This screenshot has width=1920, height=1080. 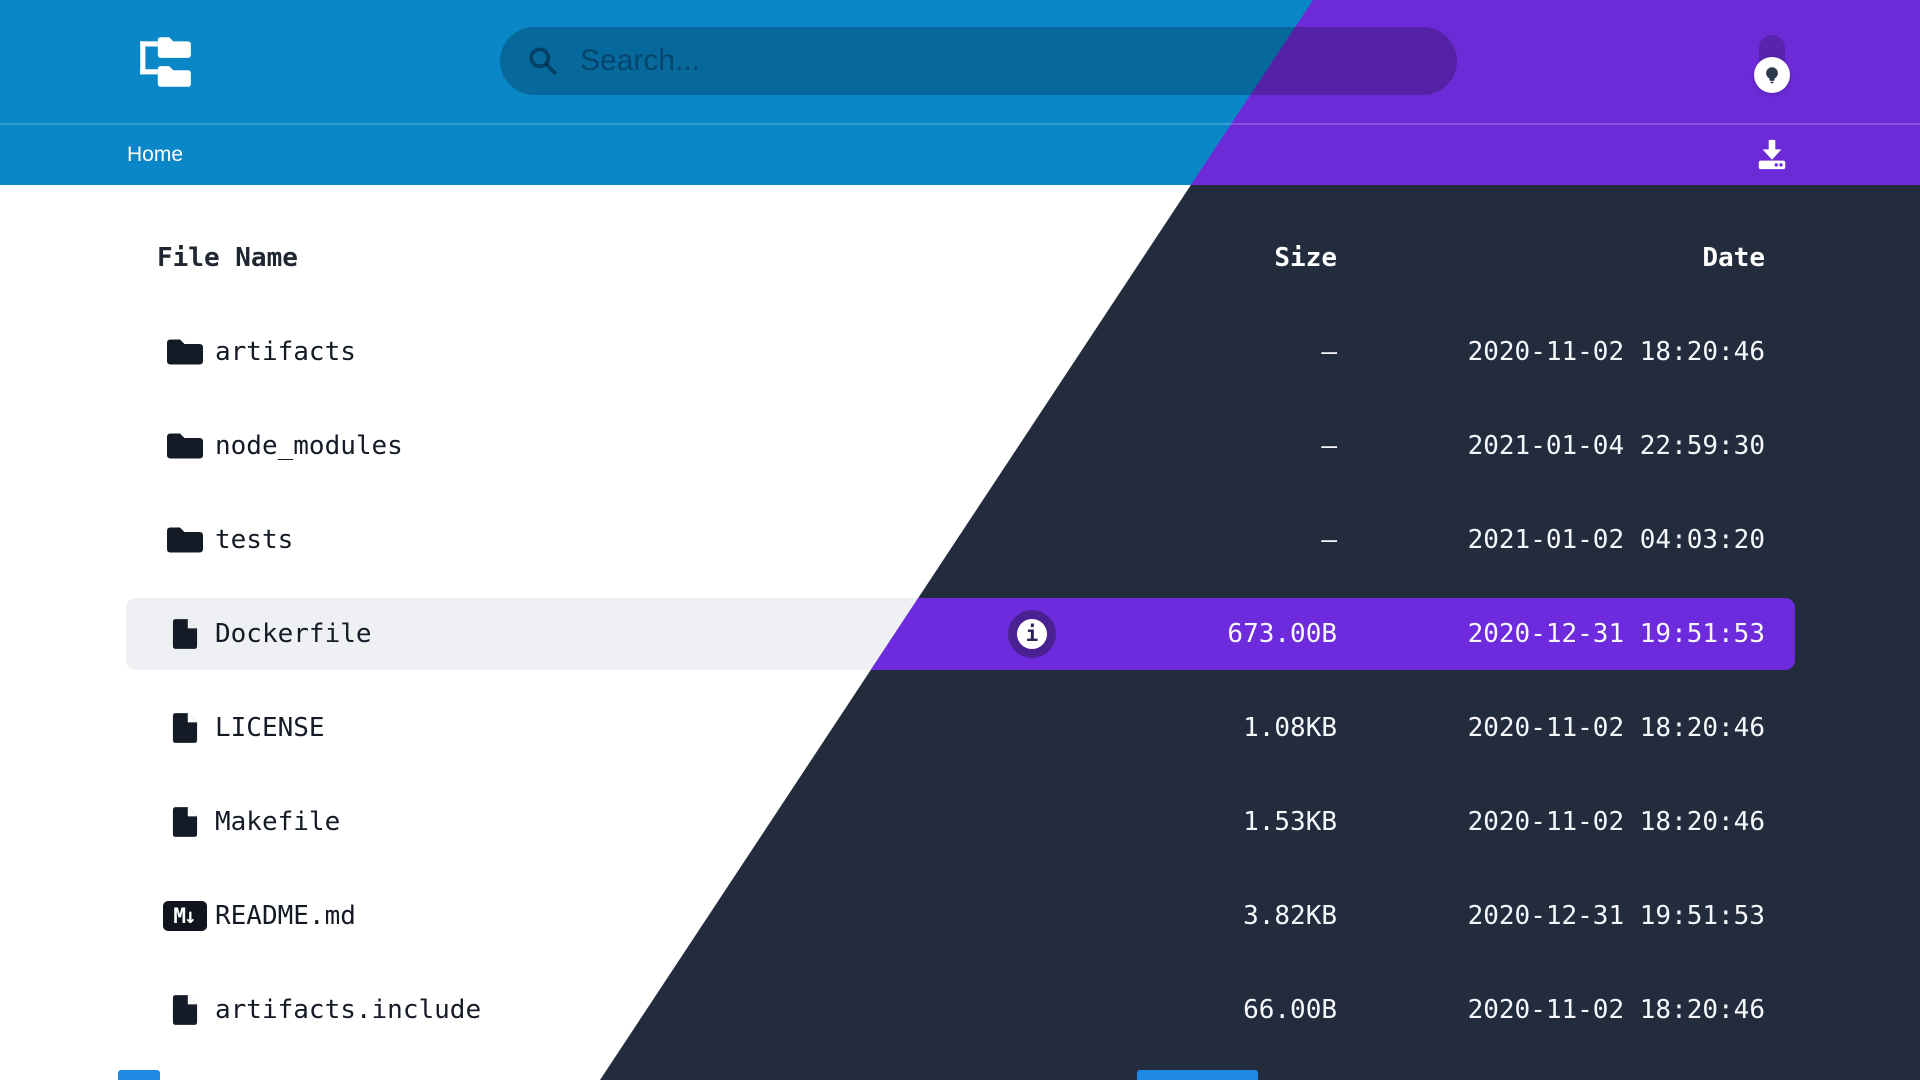 I want to click on file-name-label: LICENSE, so click(x=270, y=728).